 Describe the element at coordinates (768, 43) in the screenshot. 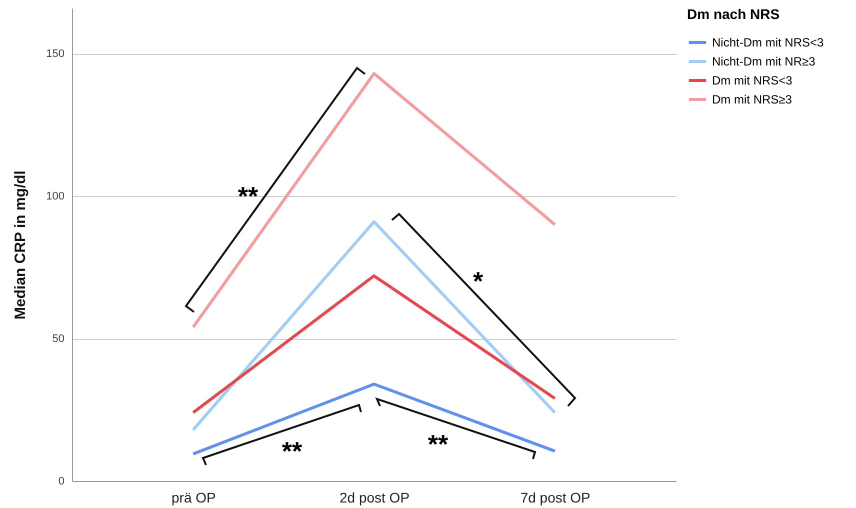

I see `legend-label: Nicht-Dm mit NRS<3` at that location.